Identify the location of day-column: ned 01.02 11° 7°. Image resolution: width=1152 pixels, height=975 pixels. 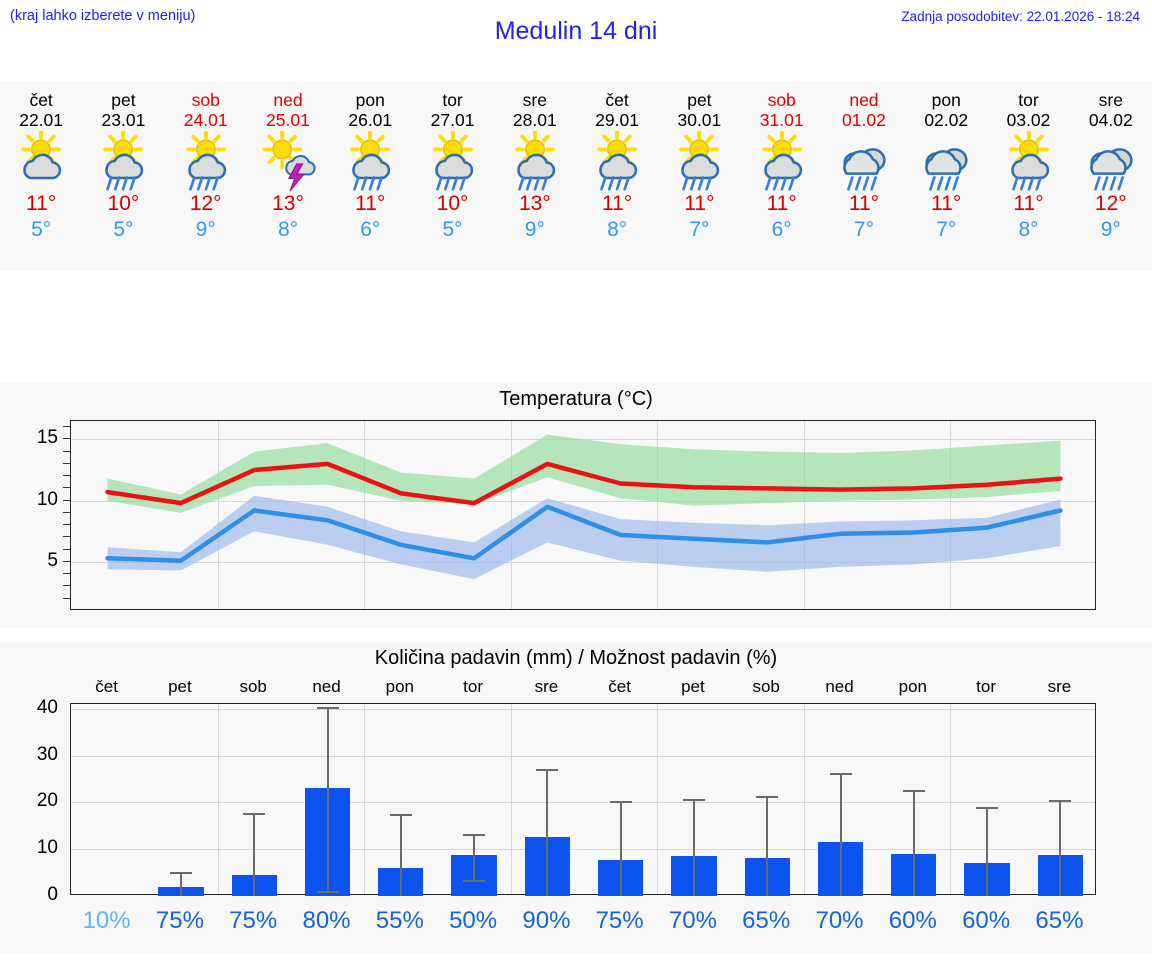
(864, 176).